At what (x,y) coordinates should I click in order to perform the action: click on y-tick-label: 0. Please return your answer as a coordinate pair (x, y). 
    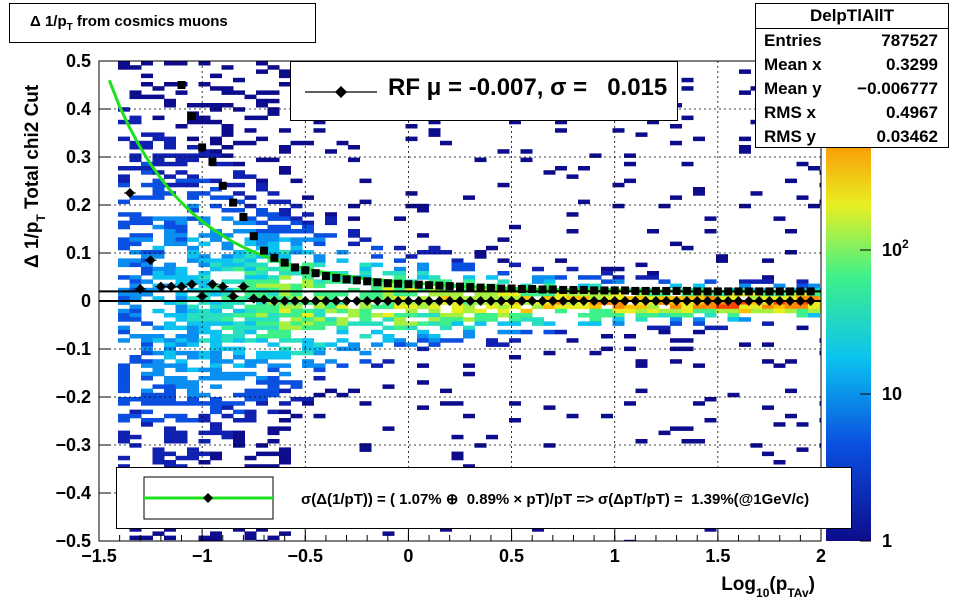
    Looking at the image, I should click on (86, 301).